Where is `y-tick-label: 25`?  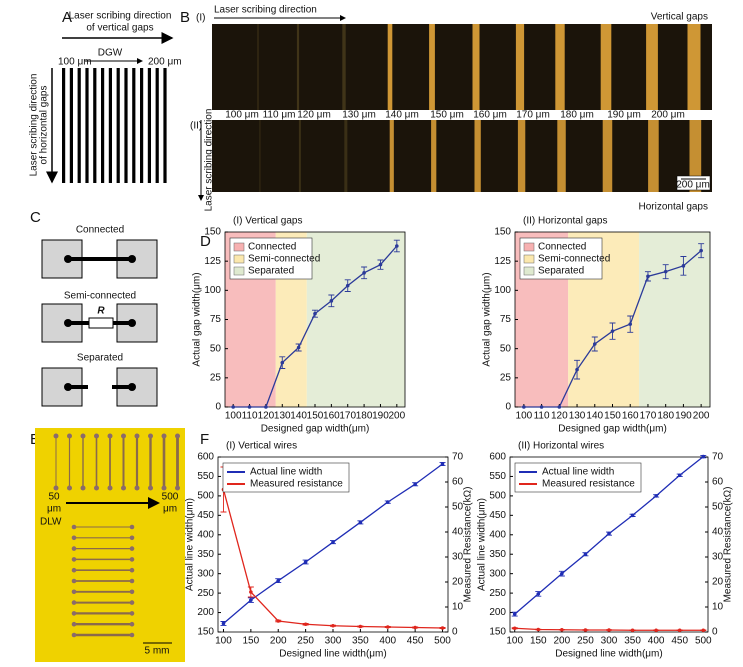 y-tick-label: 25 is located at coordinates (506, 377).